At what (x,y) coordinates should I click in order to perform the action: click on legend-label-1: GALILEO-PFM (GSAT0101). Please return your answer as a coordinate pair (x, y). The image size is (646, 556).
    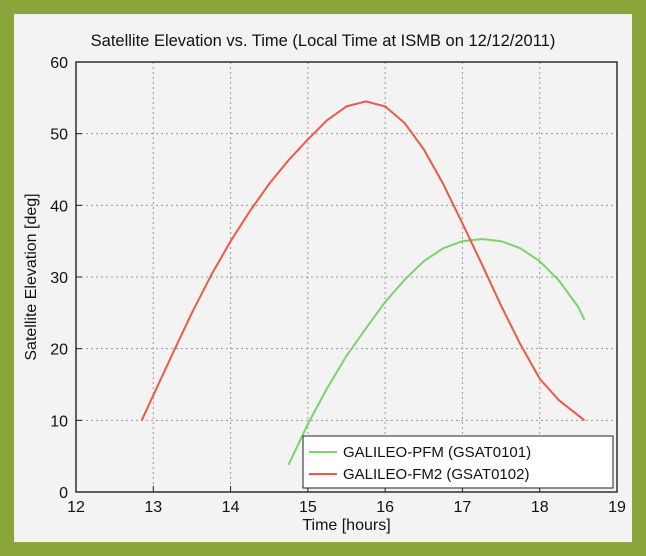
    Looking at the image, I should click on (437, 452).